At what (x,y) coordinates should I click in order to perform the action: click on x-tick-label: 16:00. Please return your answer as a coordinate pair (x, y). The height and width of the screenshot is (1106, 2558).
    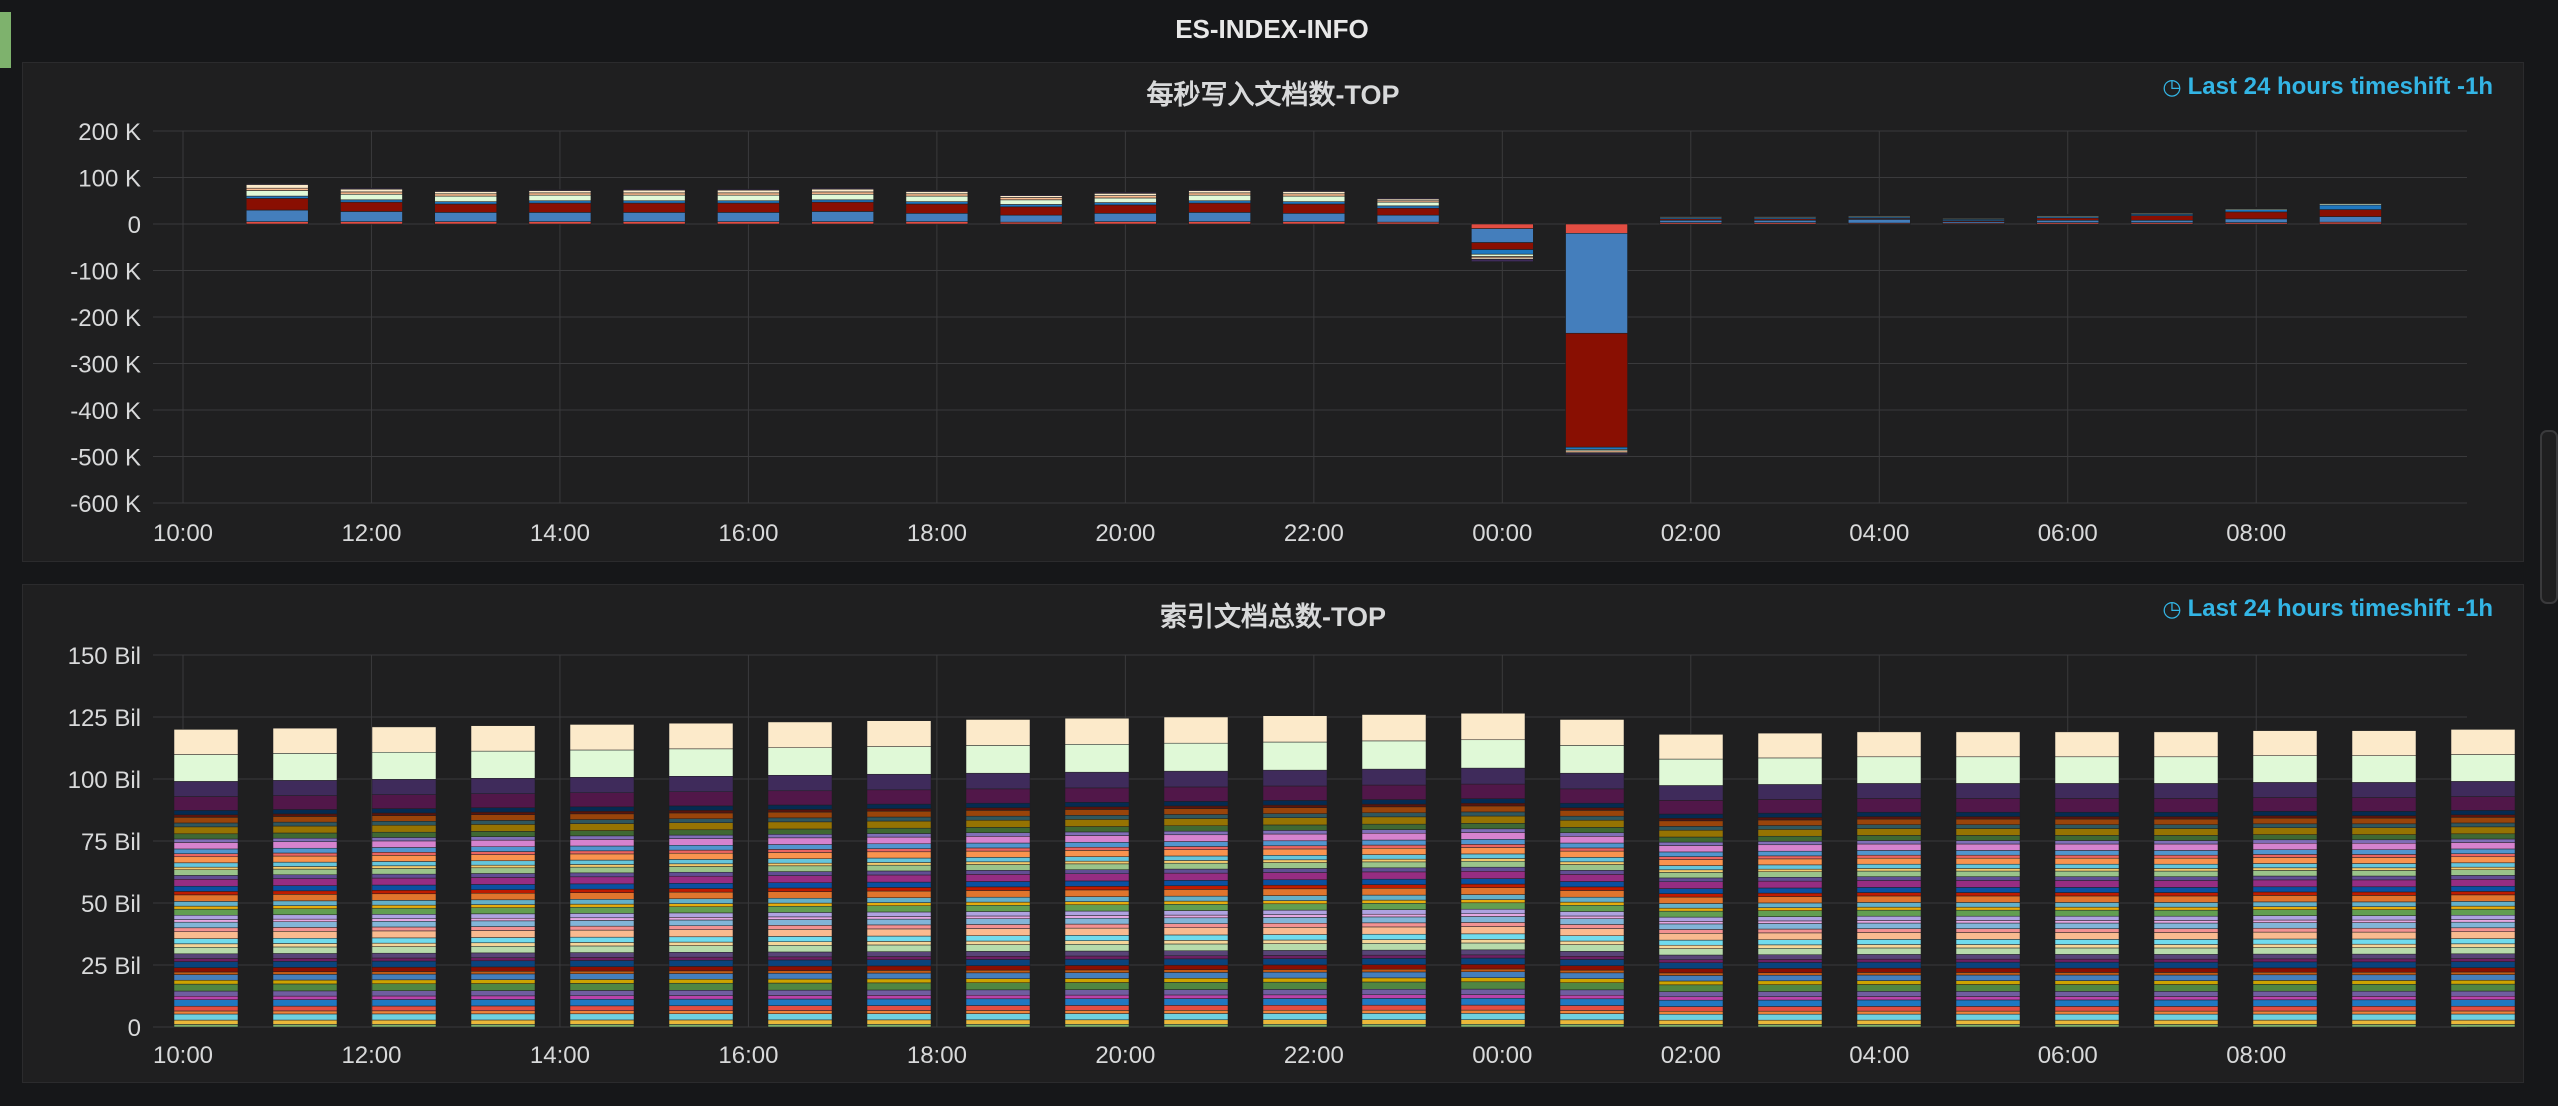
    Looking at the image, I should click on (748, 533).